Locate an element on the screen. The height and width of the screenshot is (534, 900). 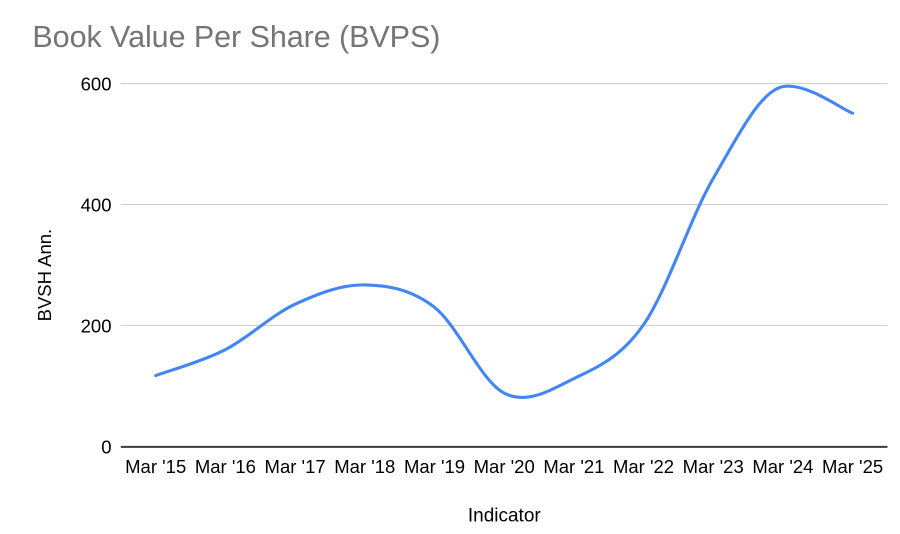
svg-text: 0 is located at coordinates (106, 446).